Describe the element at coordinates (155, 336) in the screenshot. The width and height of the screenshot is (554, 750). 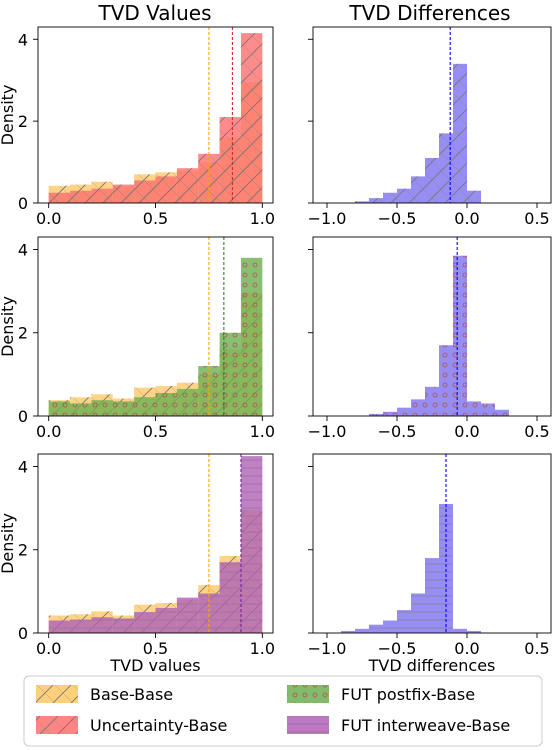
I see `series-fut-postfix-base` at that location.